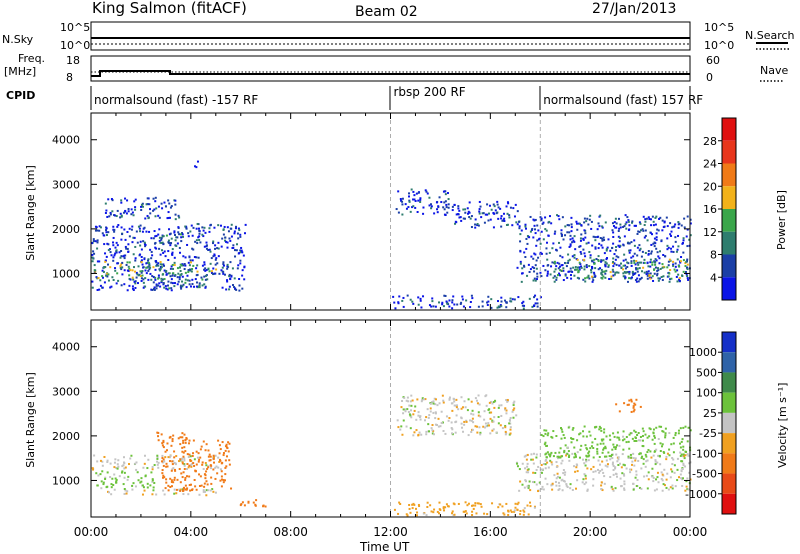  Describe the element at coordinates (634, 9) in the screenshot. I see `date-title: 27/Jan/2013` at that location.